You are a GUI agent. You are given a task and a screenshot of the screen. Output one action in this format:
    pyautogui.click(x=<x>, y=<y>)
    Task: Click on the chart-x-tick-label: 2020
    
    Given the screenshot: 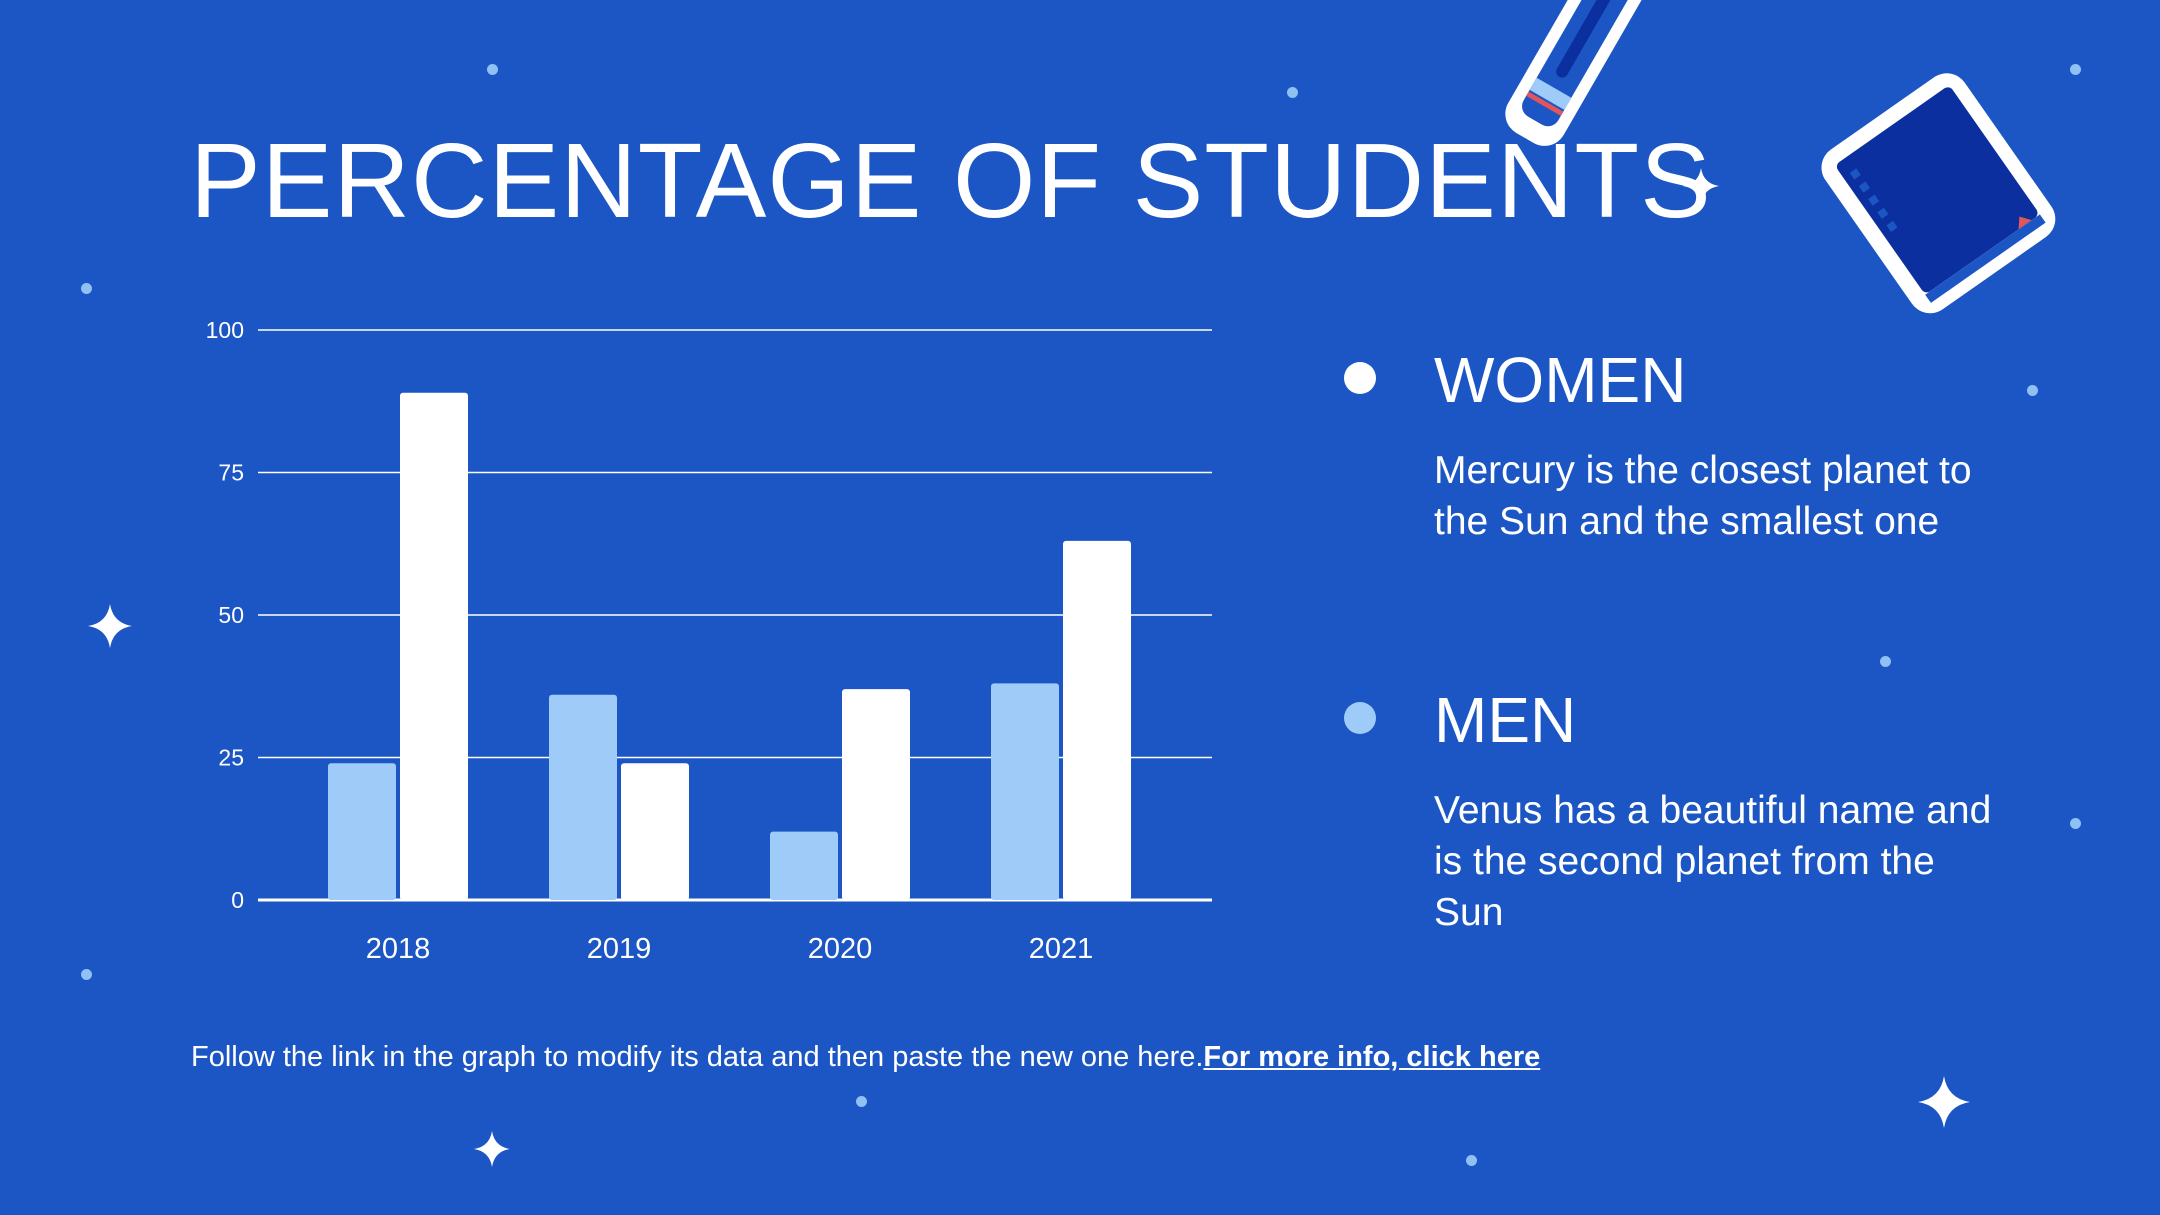 What is the action you would take?
    pyautogui.click(x=840, y=949)
    